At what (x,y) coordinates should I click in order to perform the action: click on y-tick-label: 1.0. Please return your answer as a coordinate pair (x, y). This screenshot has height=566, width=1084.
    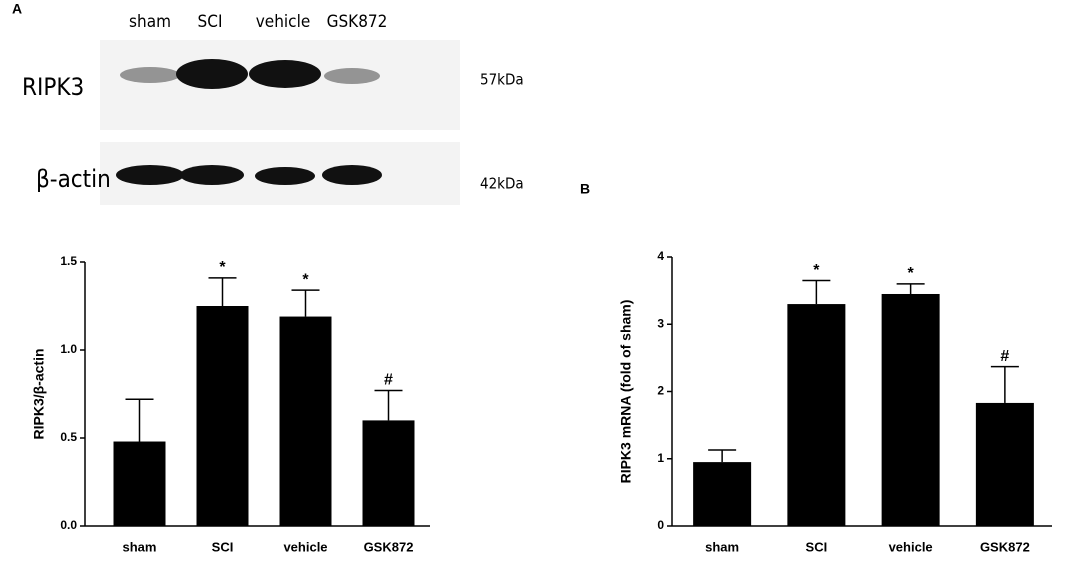
    Looking at the image, I should click on (68, 349).